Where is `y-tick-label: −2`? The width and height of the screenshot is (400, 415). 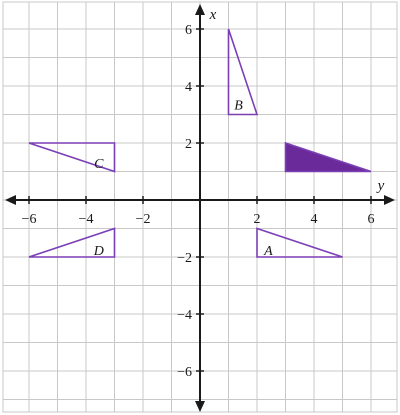 y-tick-label: −2 is located at coordinates (184, 258).